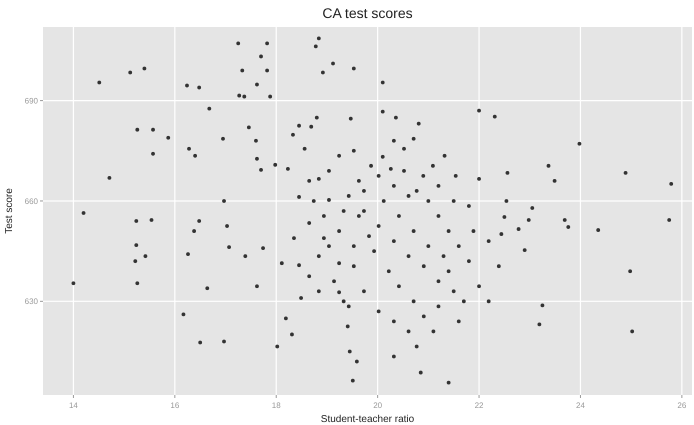  What do you see at coordinates (31, 301) in the screenshot?
I see `y-tick-label: 630` at bounding box center [31, 301].